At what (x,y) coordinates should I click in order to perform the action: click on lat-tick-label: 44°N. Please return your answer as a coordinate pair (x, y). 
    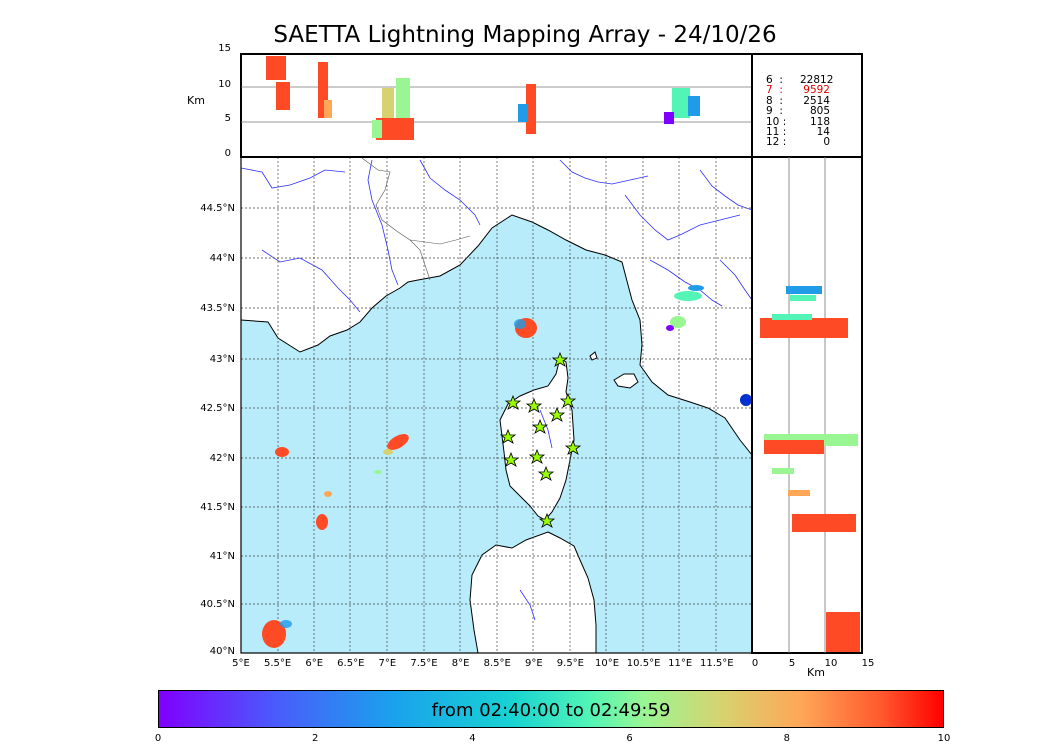
    Looking at the image, I should click on (222, 258).